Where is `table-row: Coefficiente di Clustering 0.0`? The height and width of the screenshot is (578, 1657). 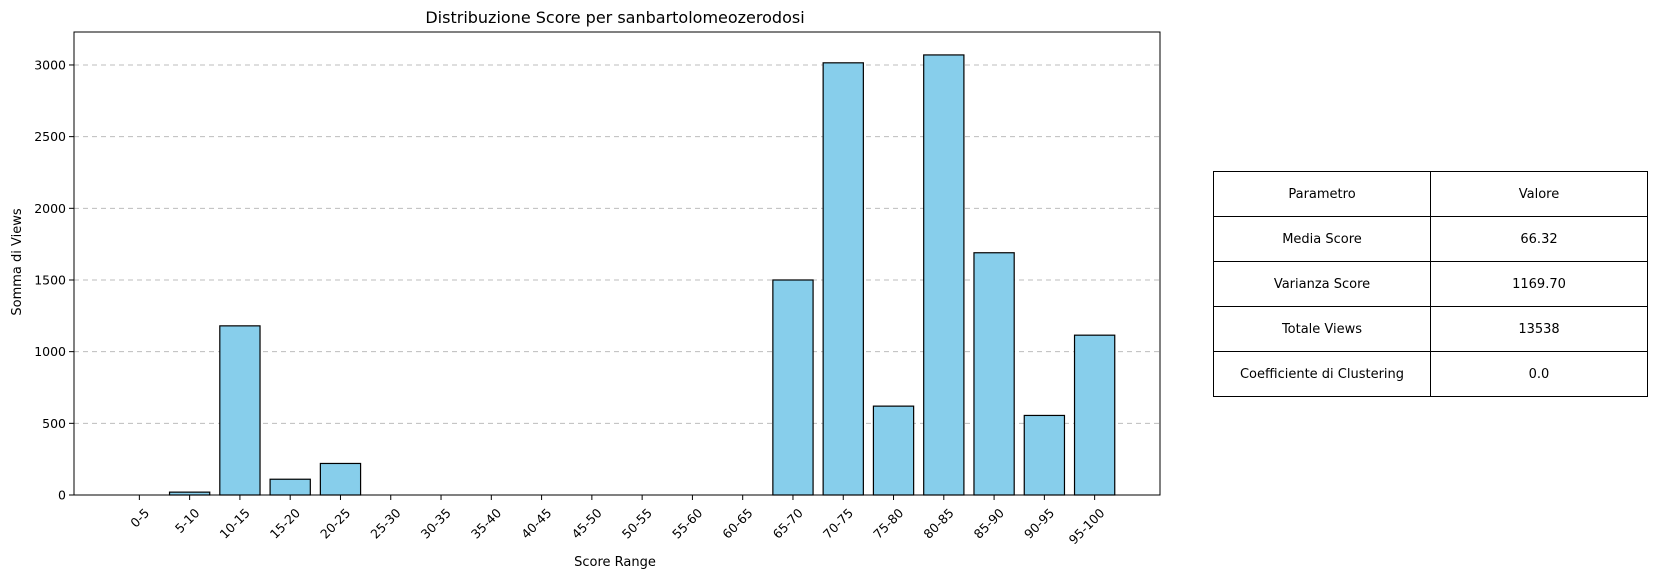 table-row: Coefficiente di Clustering 0.0 is located at coordinates (1430, 374).